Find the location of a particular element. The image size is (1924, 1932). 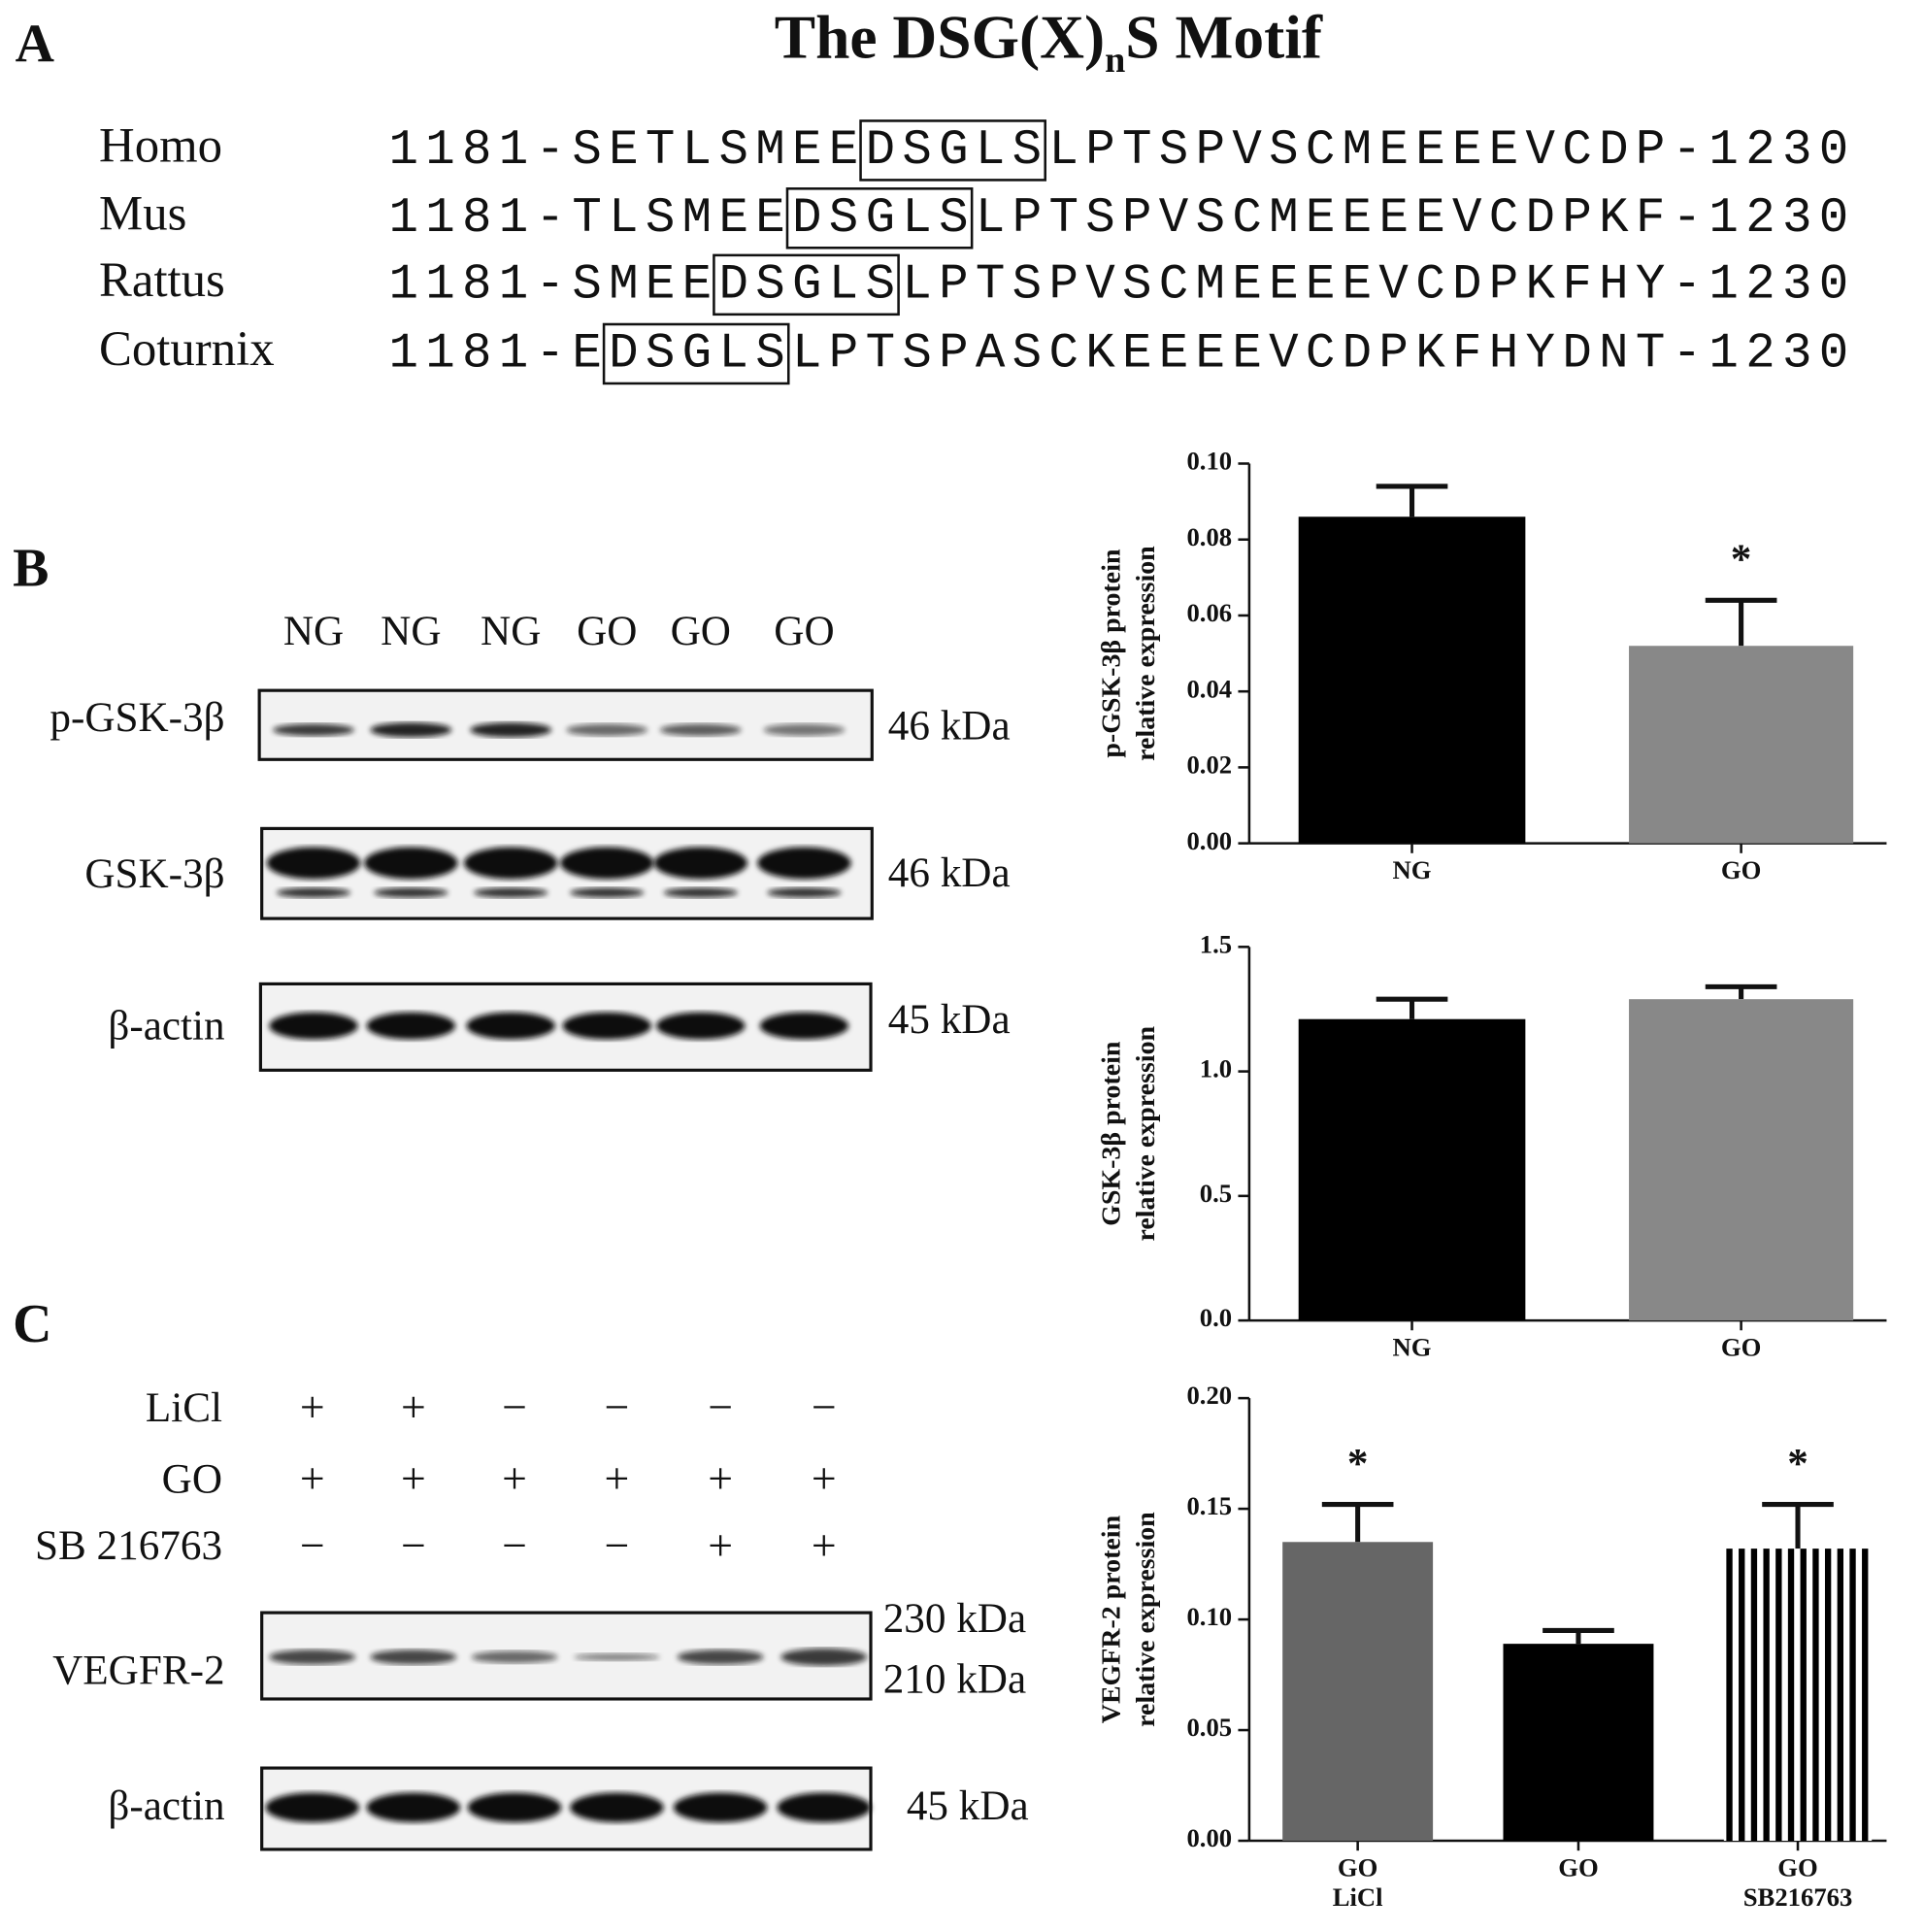

blot-size: 230 kDa is located at coordinates (955, 1619).